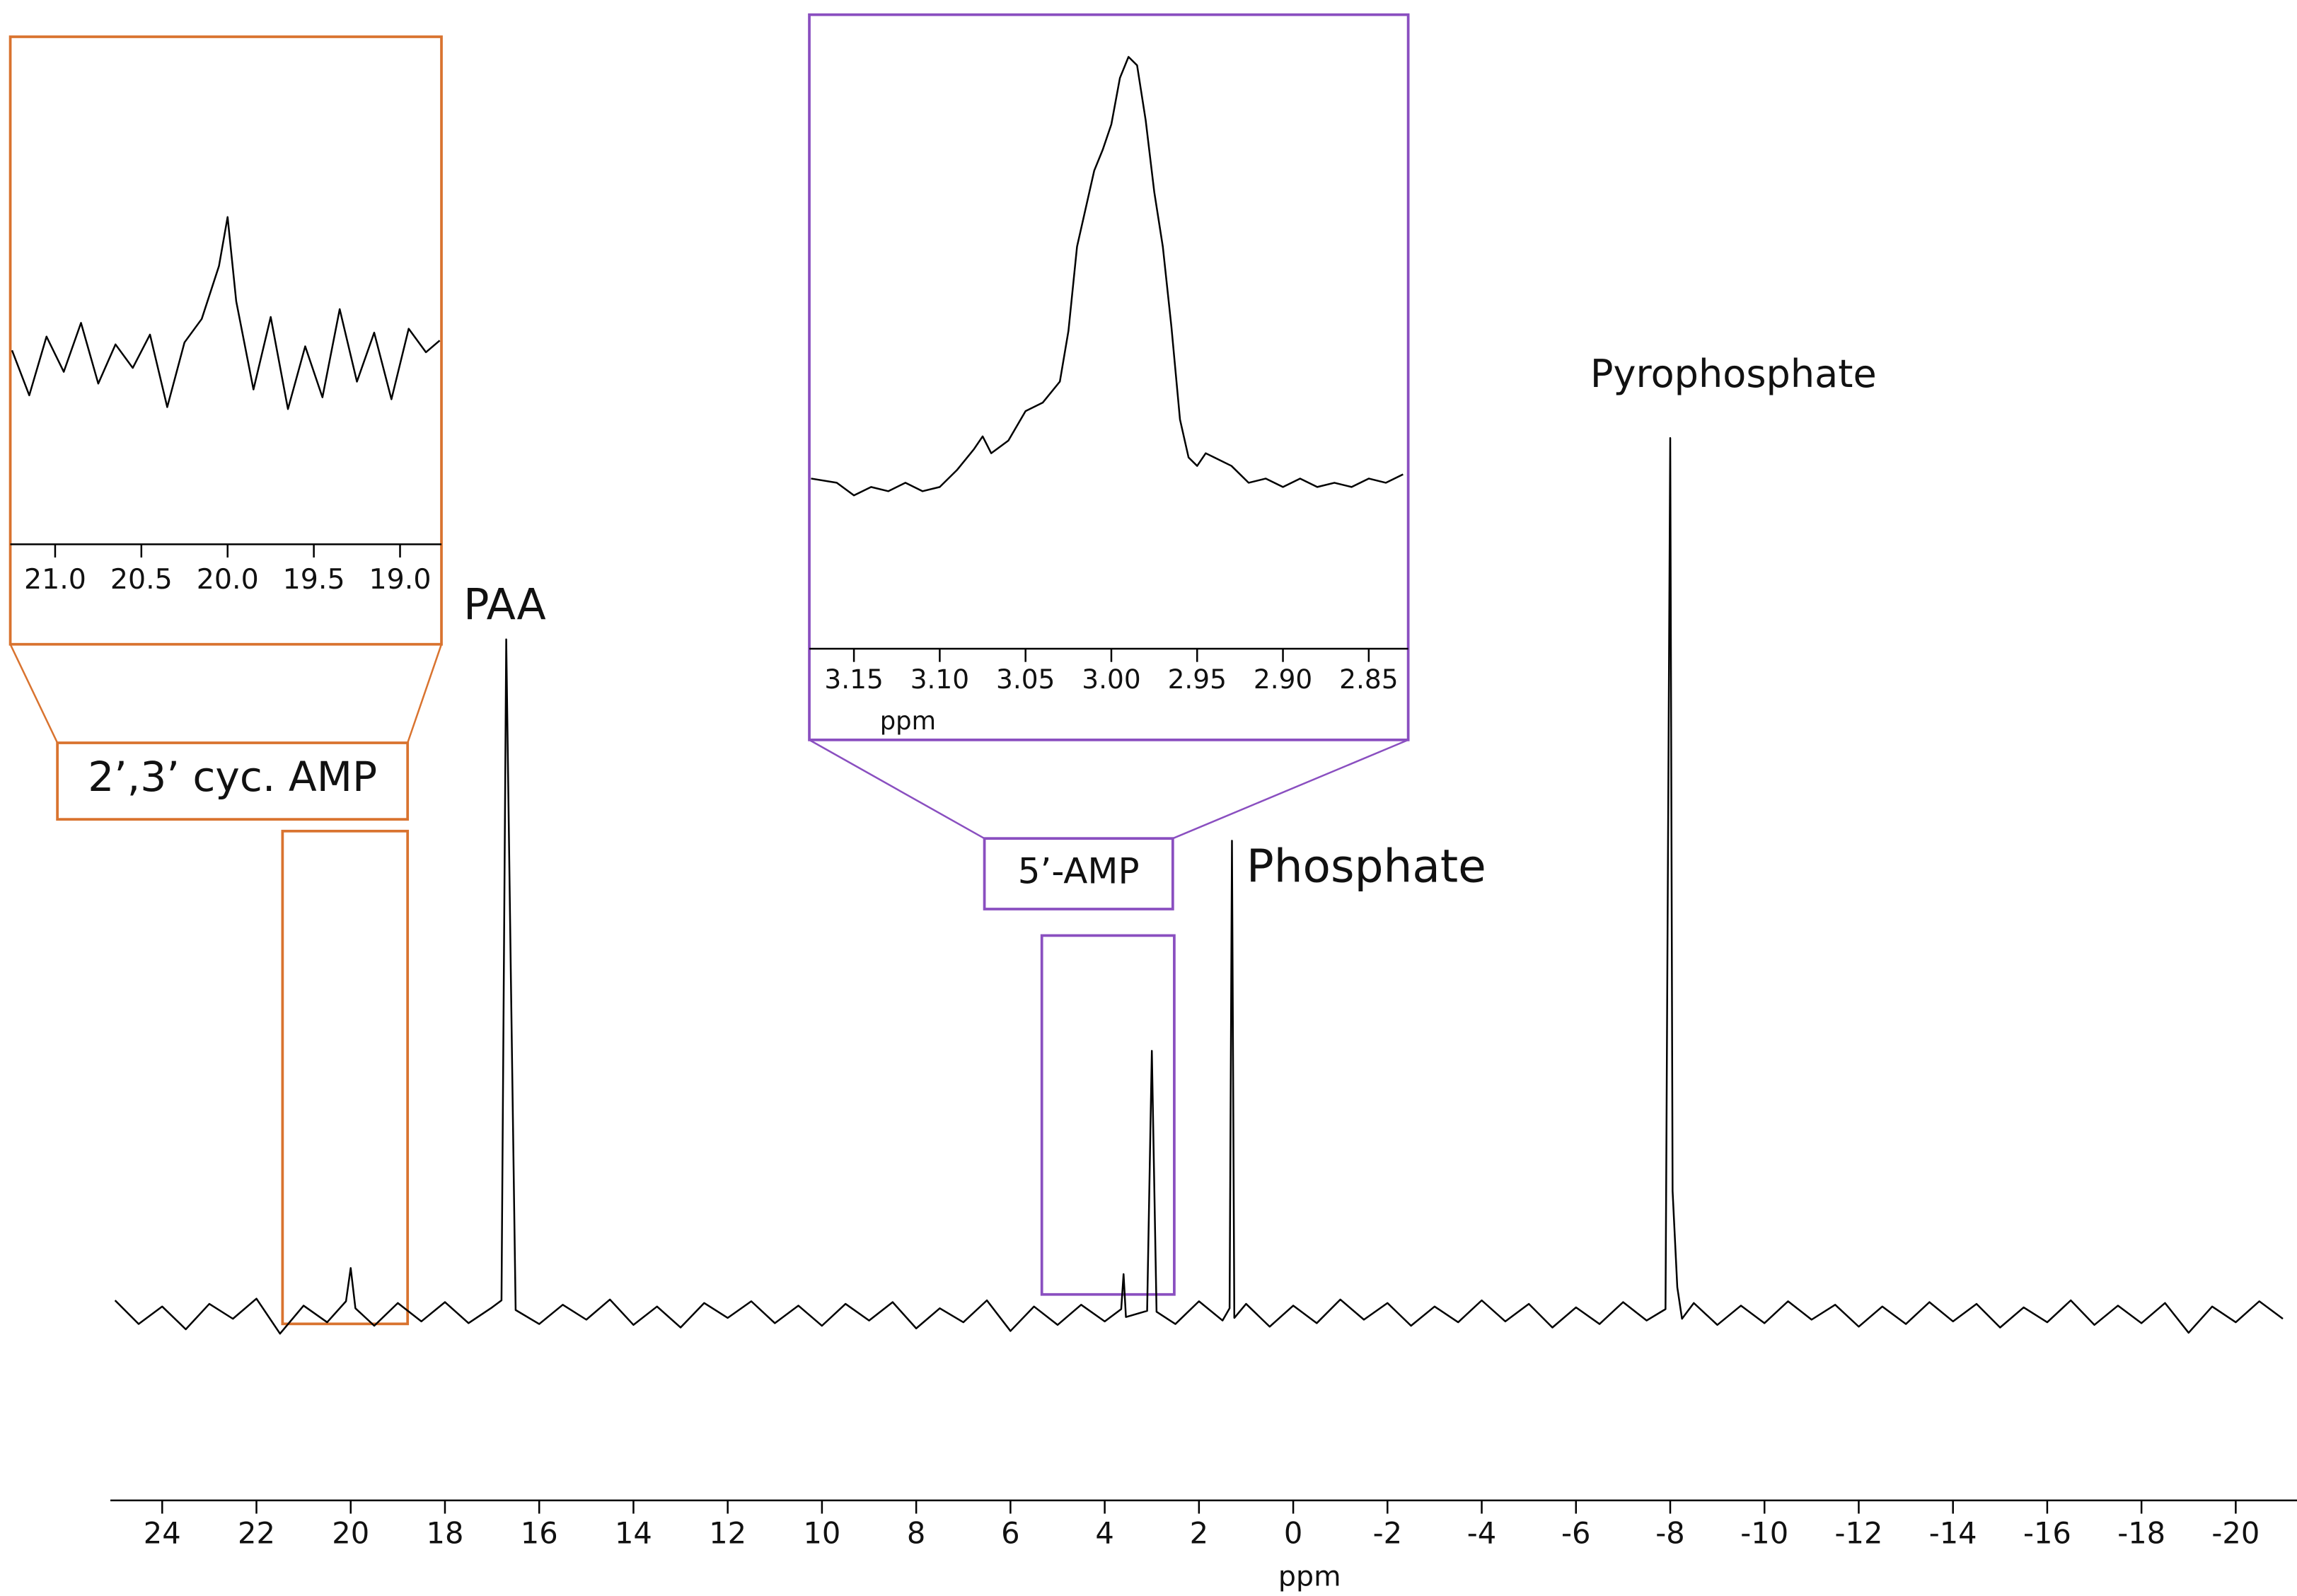  What do you see at coordinates (232, 777) in the screenshot?
I see `annotation: 2’,3’ cyc. AMP` at bounding box center [232, 777].